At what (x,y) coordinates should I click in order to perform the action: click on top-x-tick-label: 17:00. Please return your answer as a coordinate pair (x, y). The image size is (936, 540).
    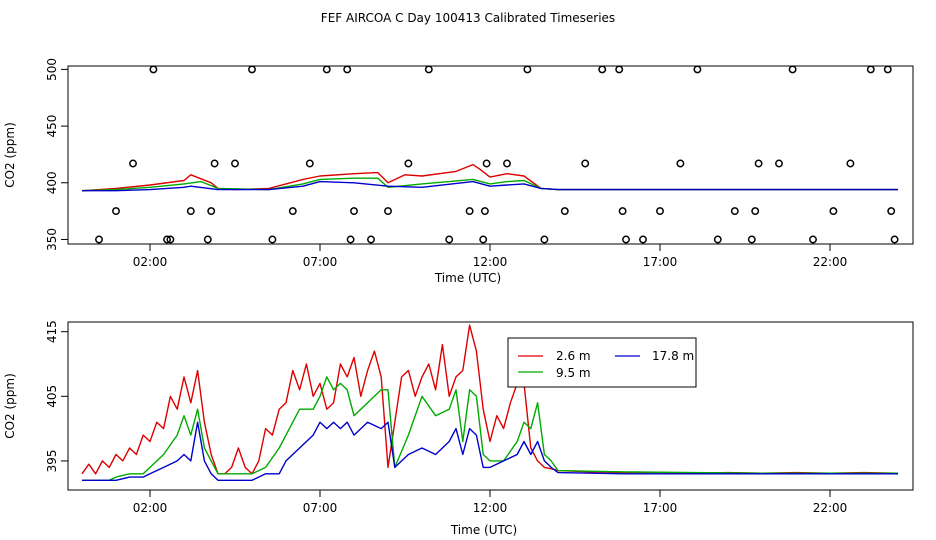
    Looking at the image, I should click on (660, 262).